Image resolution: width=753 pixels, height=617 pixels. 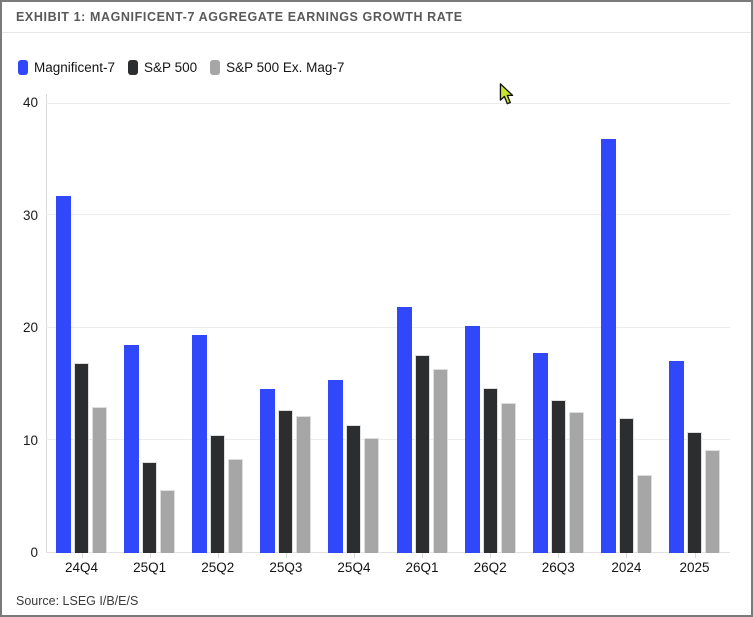 I want to click on legend-swatch-gray-icon, so click(x=215, y=67).